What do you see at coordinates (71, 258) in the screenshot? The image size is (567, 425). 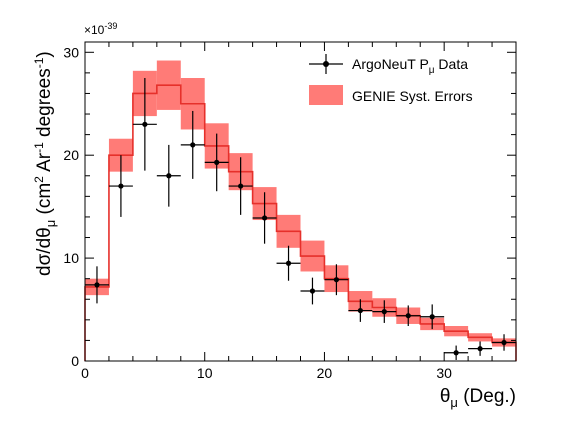 I see `y-tick-label: 10` at bounding box center [71, 258].